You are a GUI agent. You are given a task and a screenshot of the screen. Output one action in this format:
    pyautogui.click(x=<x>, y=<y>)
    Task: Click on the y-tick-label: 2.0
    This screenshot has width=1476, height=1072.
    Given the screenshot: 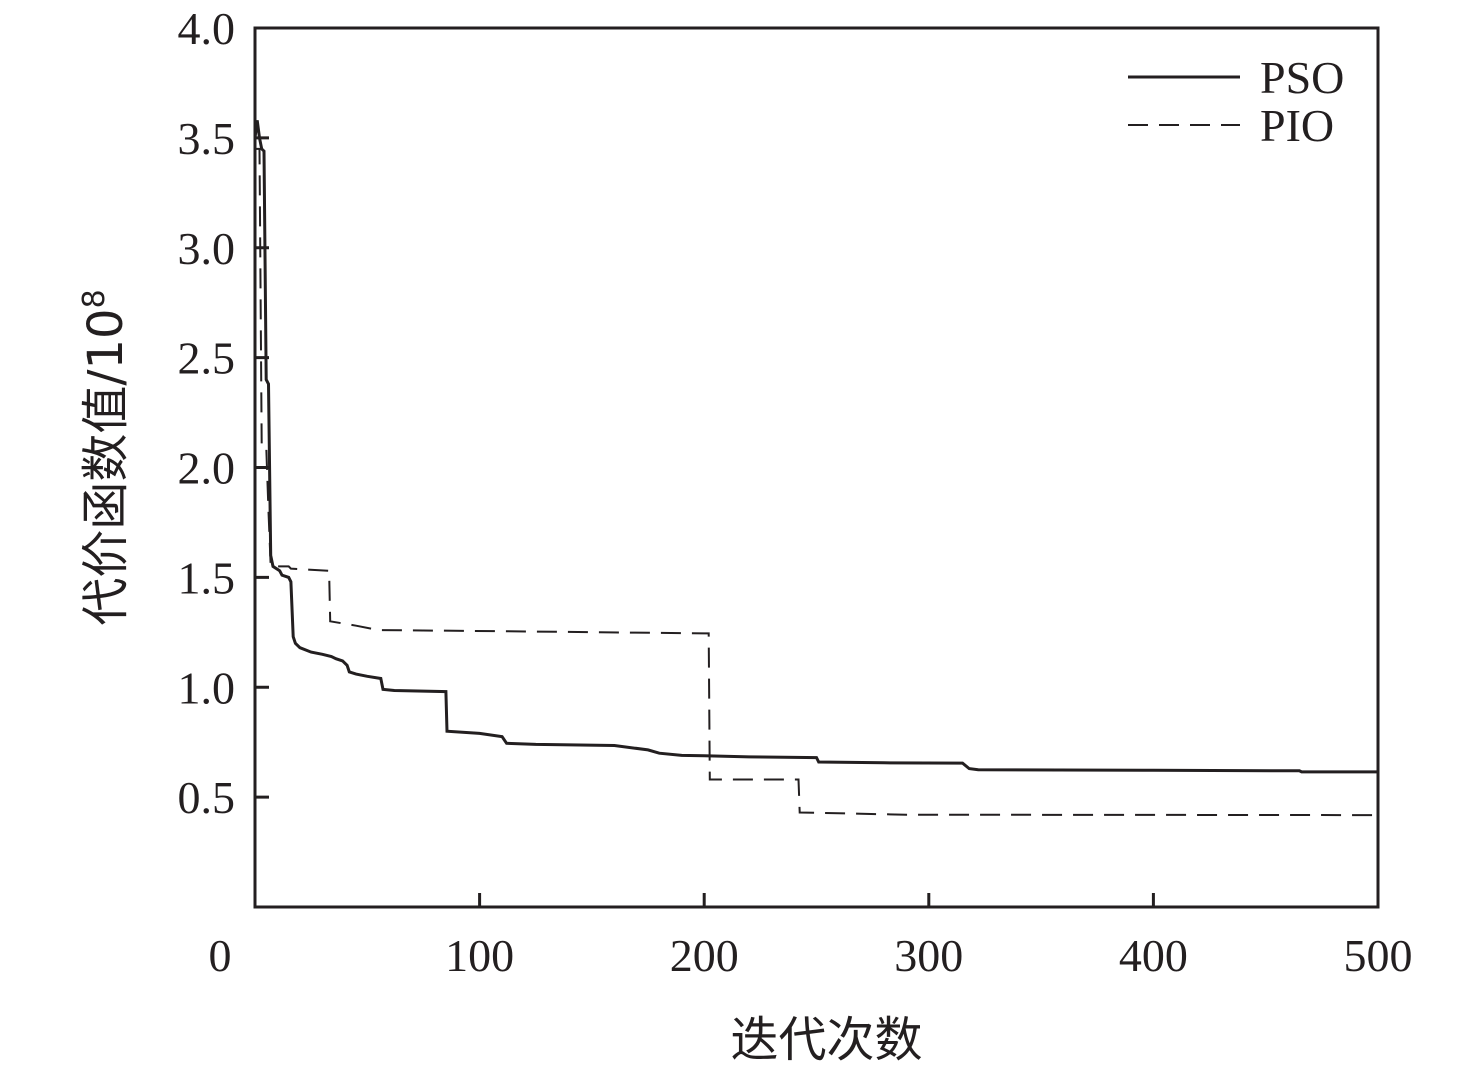 What is the action you would take?
    pyautogui.click(x=207, y=468)
    